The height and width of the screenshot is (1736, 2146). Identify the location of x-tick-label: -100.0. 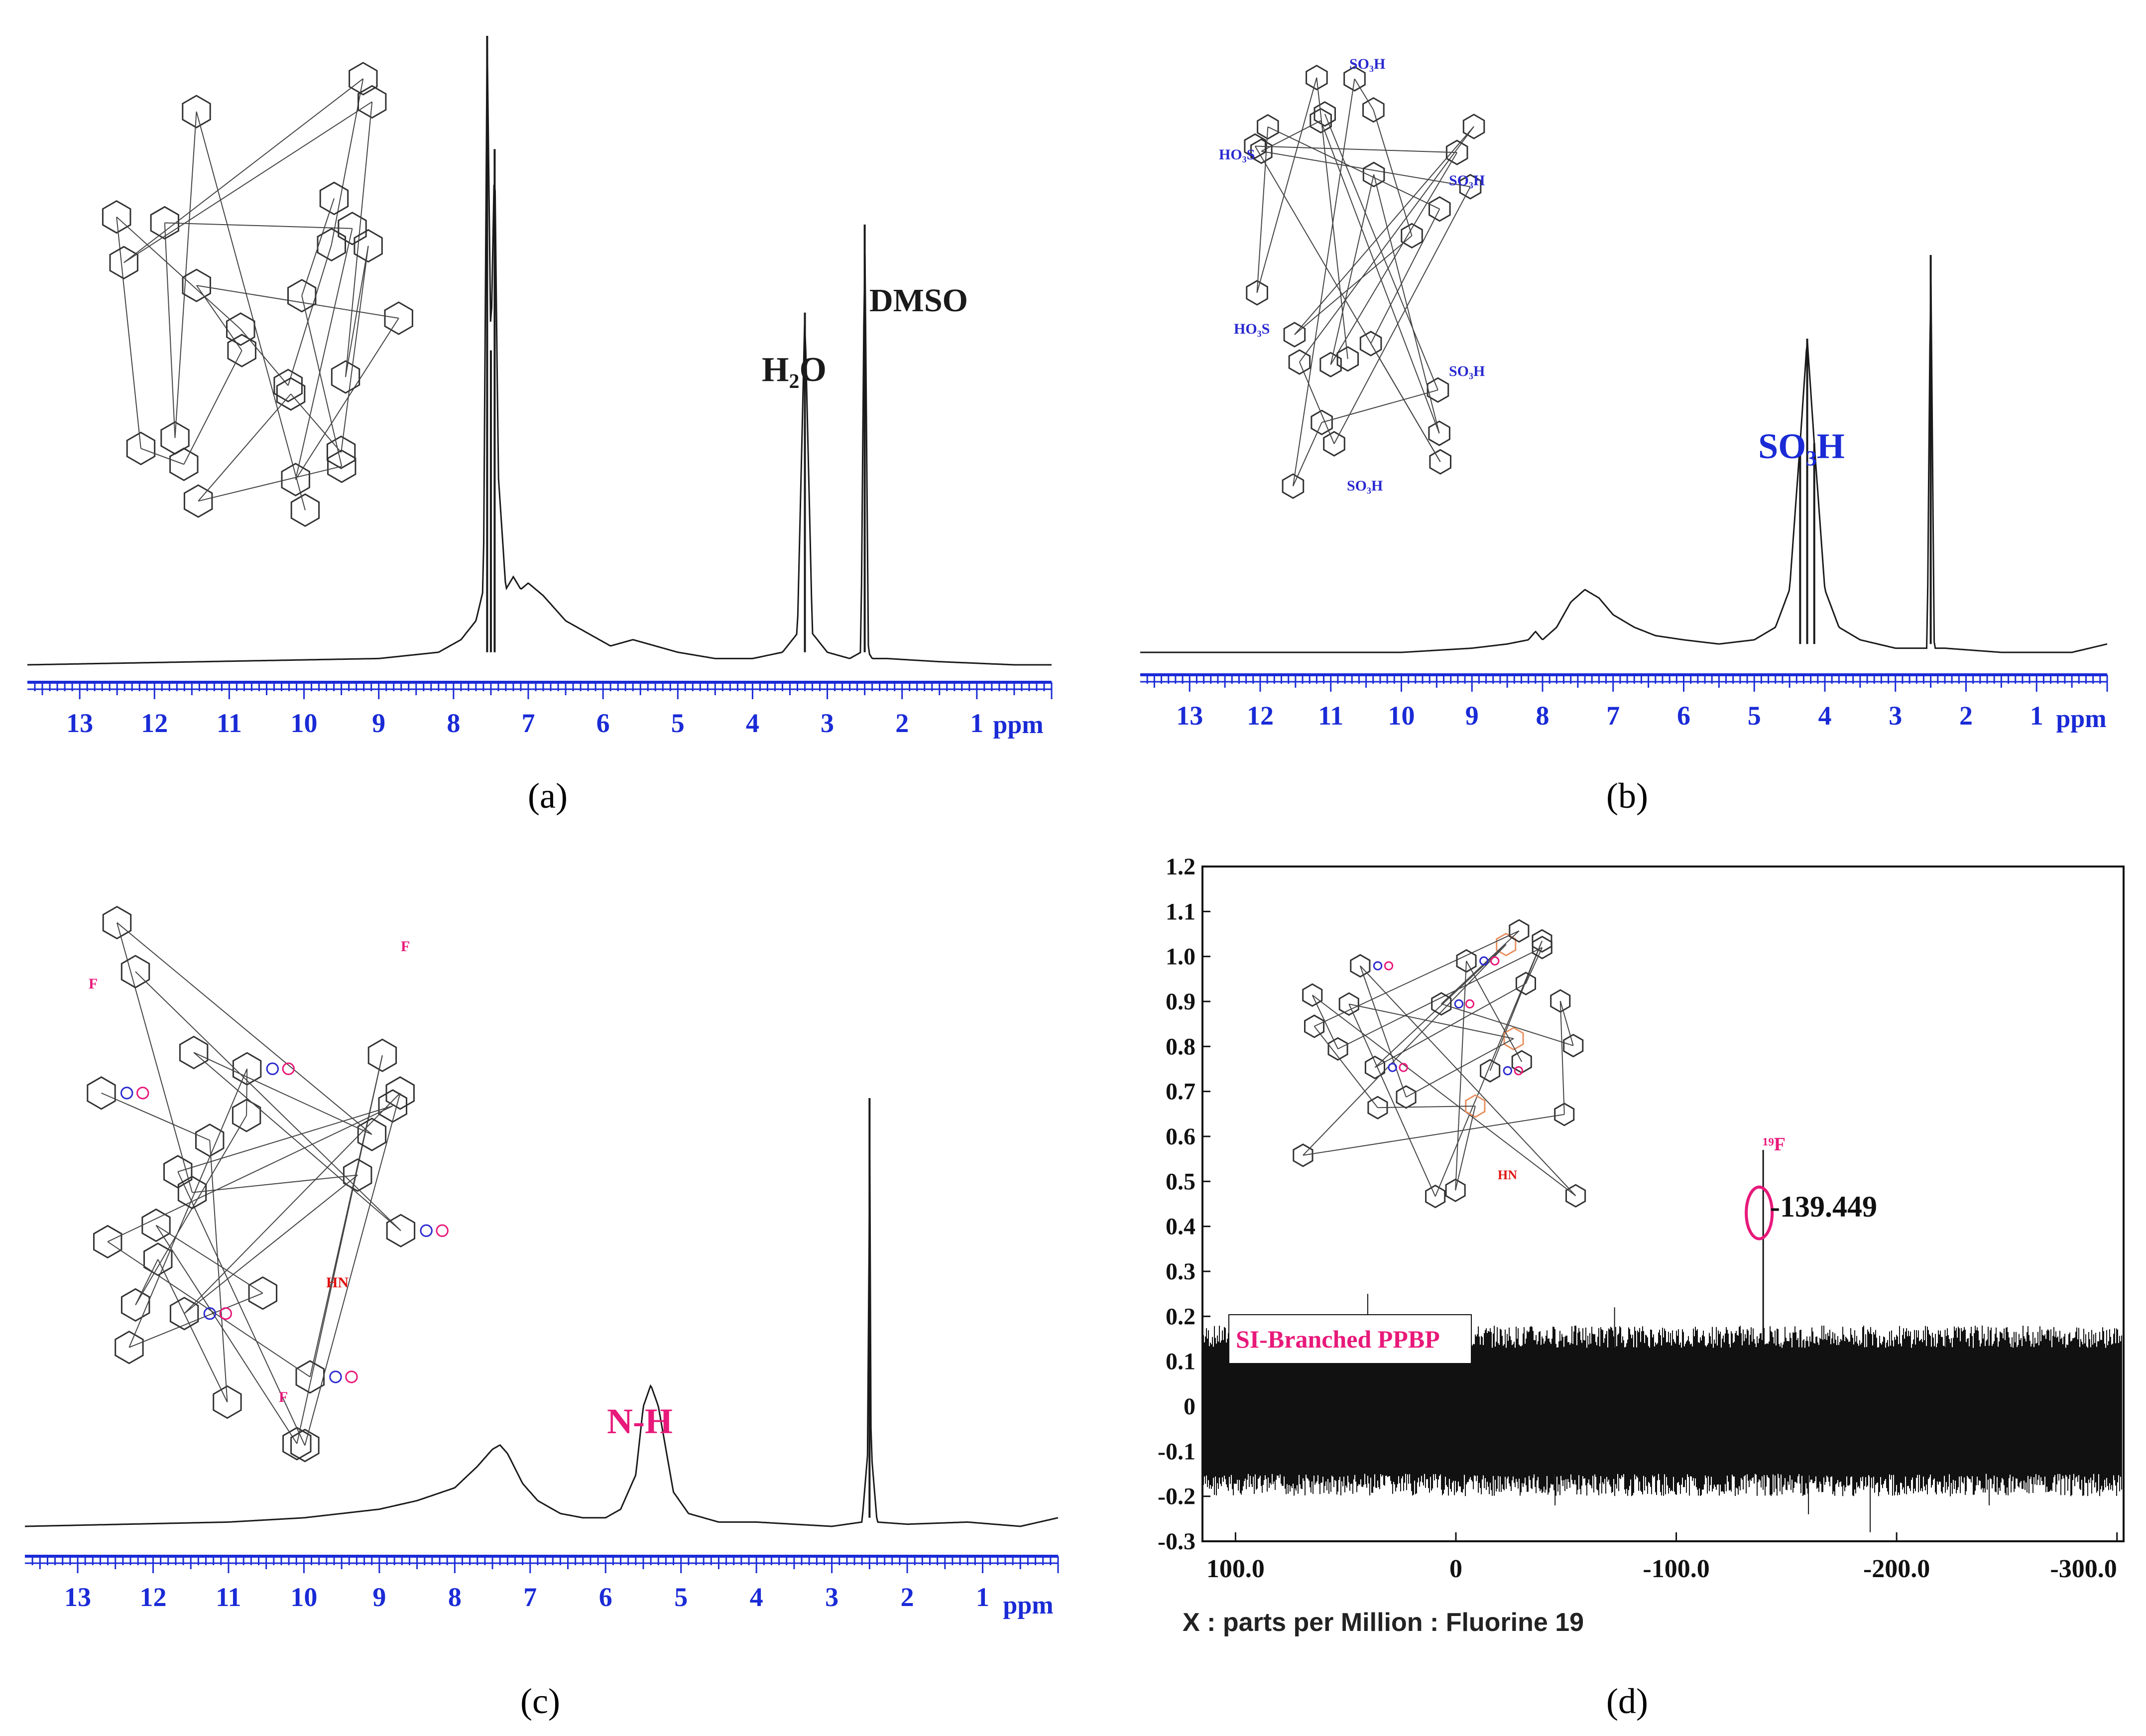
(1676, 1569).